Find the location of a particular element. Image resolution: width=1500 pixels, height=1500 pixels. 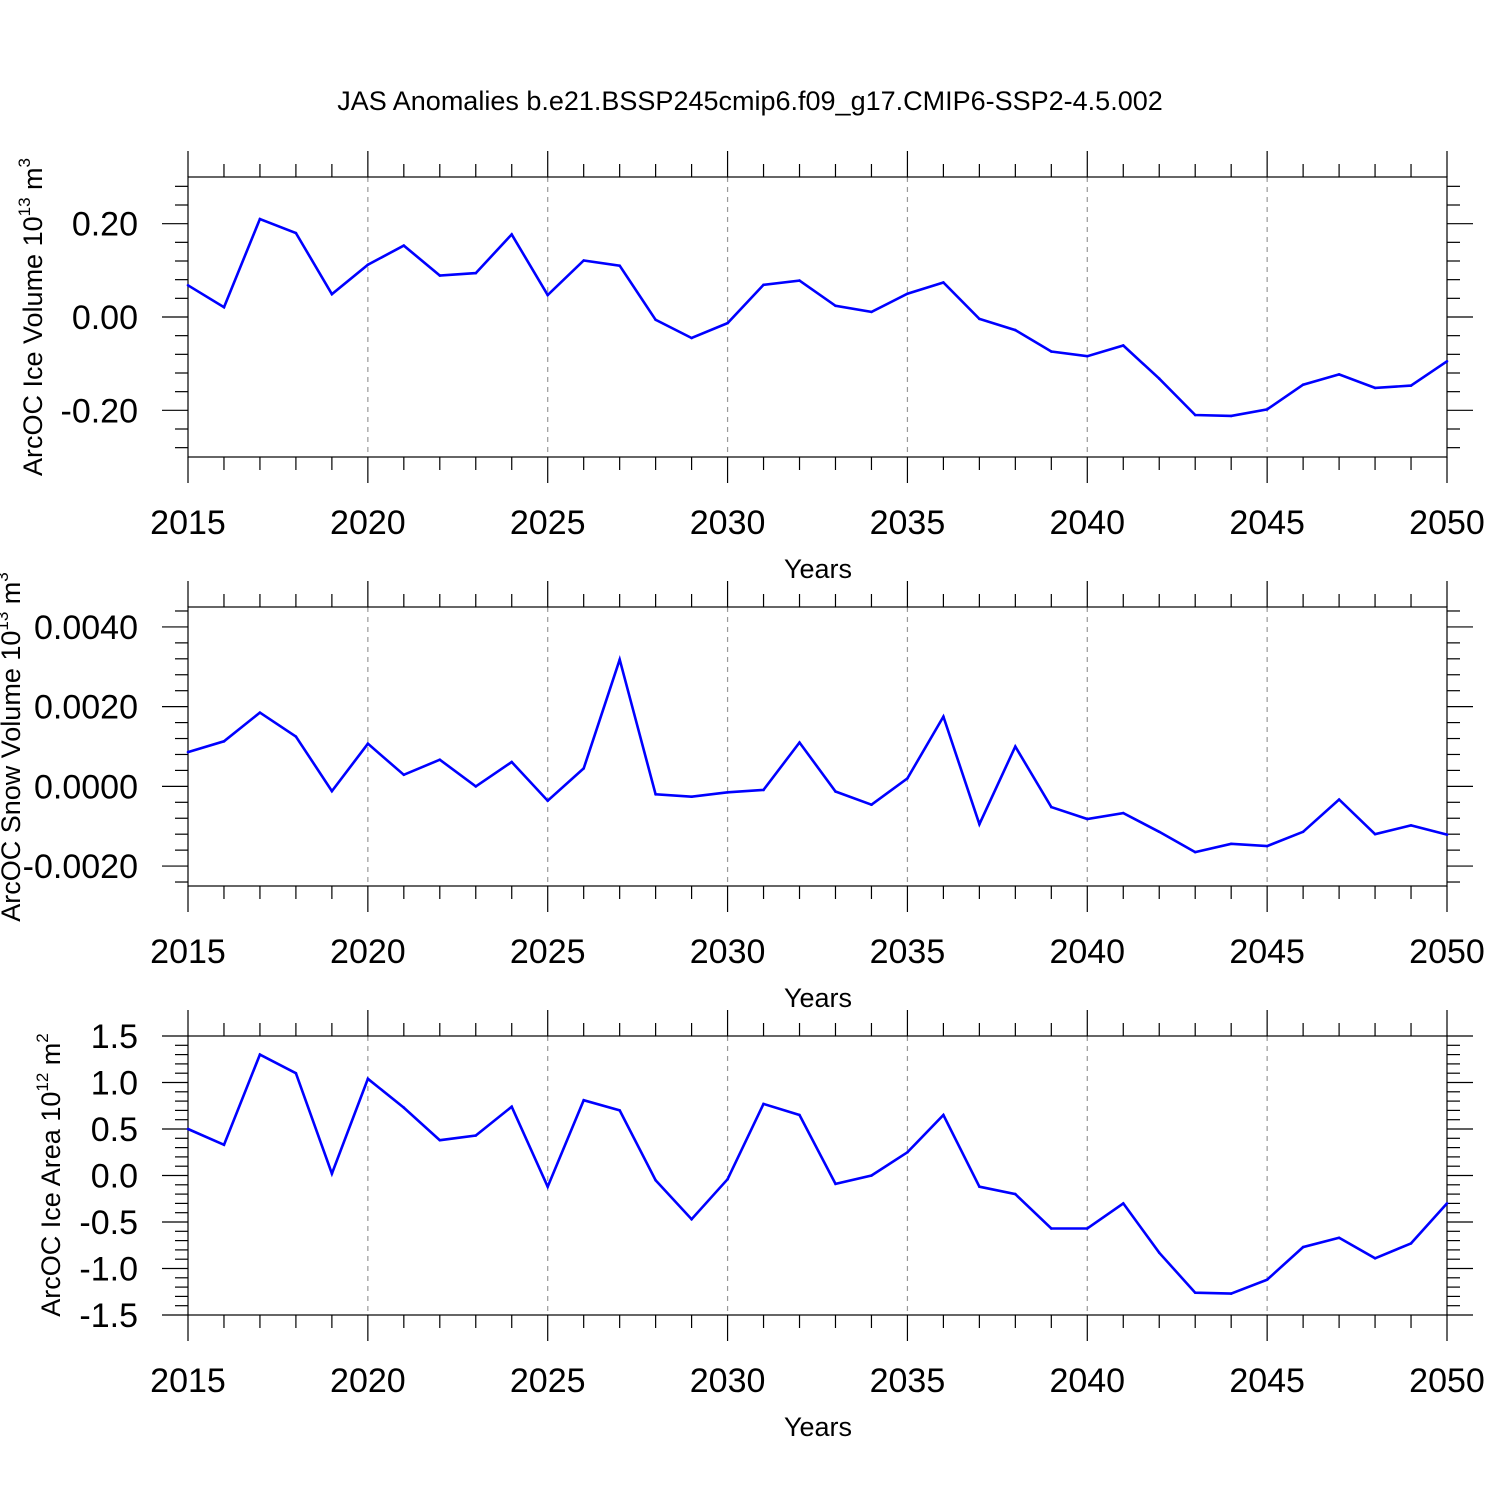

x-tick-label: 2025 is located at coordinates (548, 952).